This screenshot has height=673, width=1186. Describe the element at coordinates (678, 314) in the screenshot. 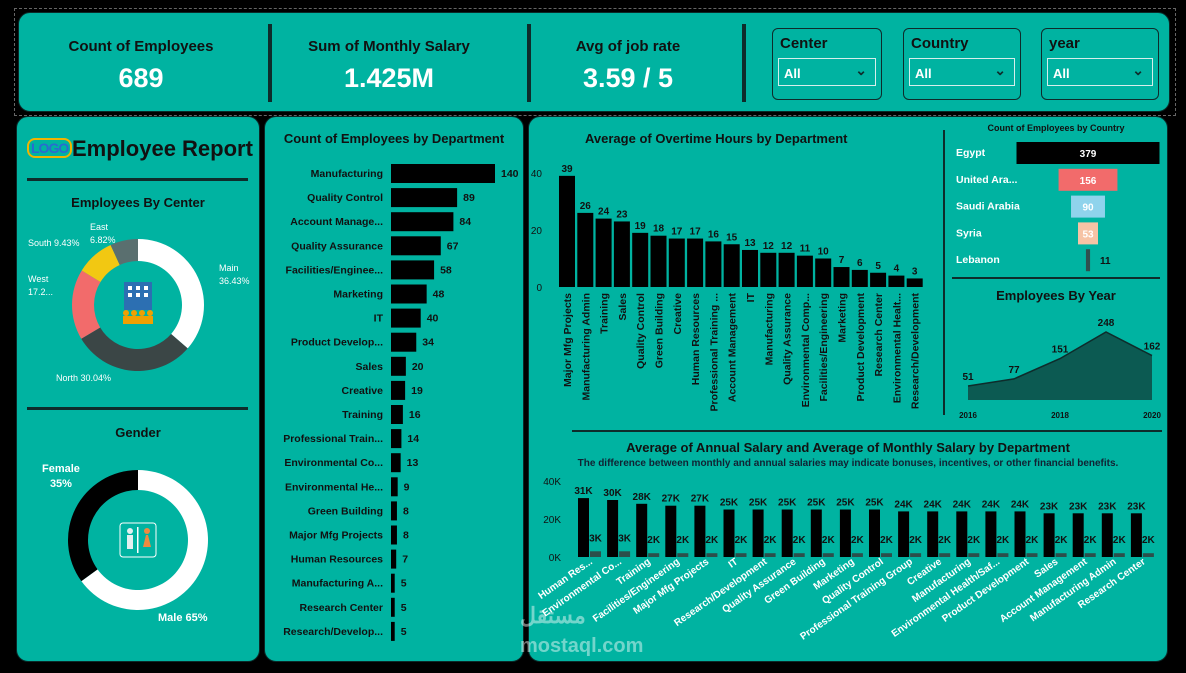

I see `category-label: Creative` at that location.